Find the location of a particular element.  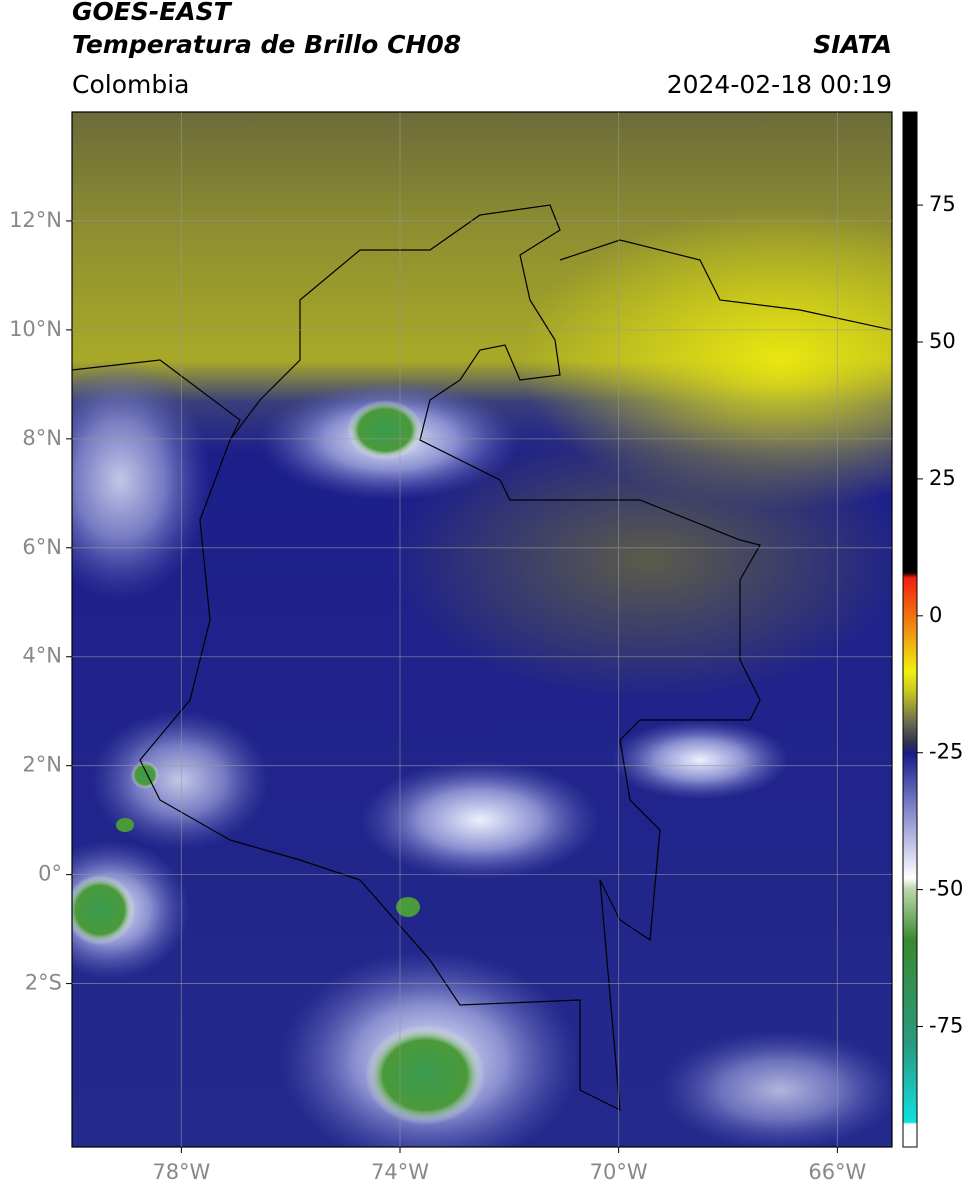

colorbar-label: -25 is located at coordinates (946, 752).